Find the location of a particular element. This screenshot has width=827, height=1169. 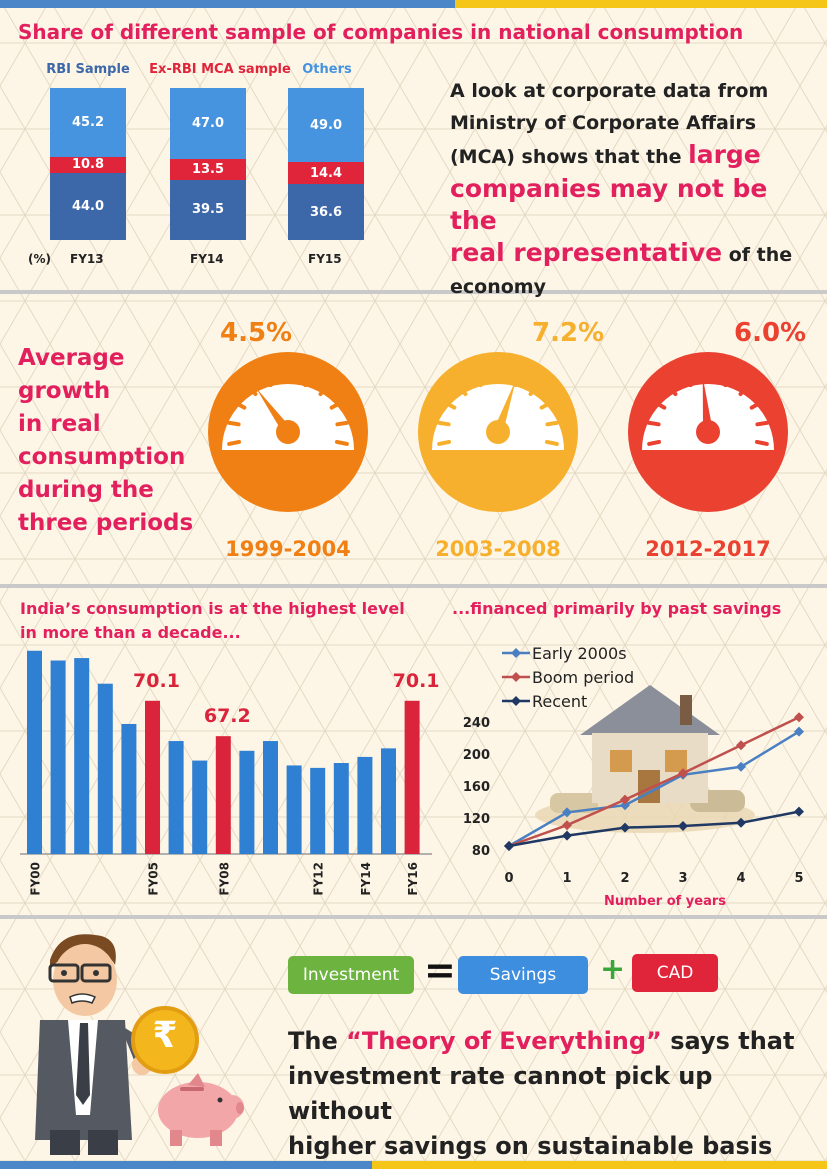

legend-rbi-sample: RBI Sample is located at coordinates (88, 69).